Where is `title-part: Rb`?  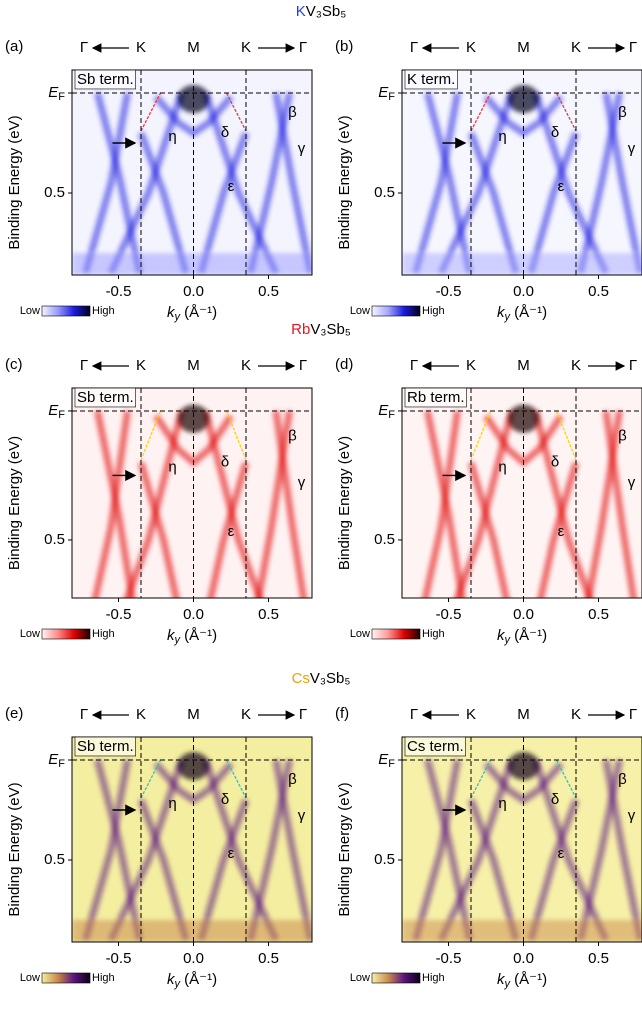 title-part: Rb is located at coordinates (300, 329).